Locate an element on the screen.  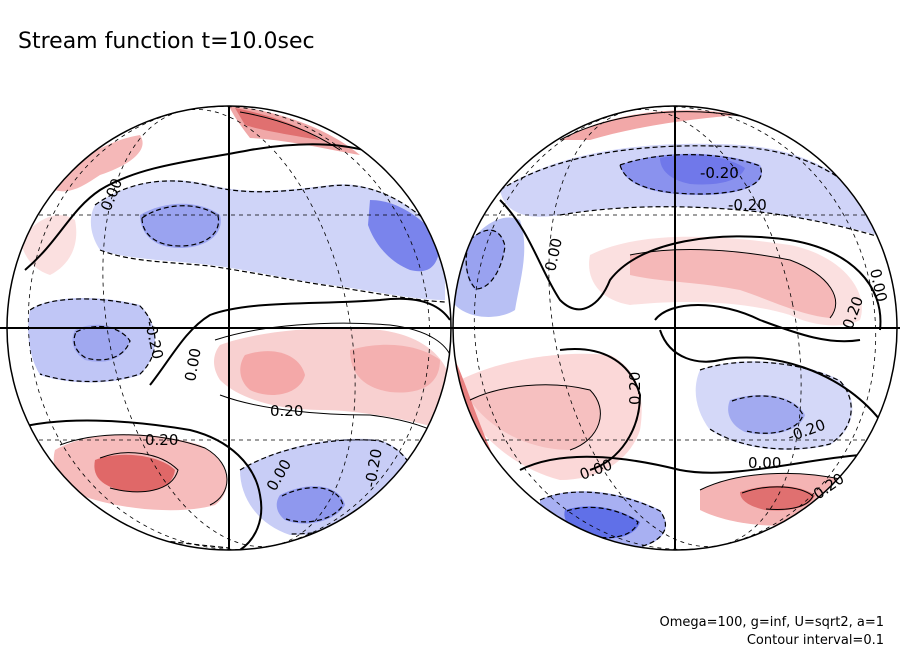
right-positive-core-ne is located at coordinates (733, 283).